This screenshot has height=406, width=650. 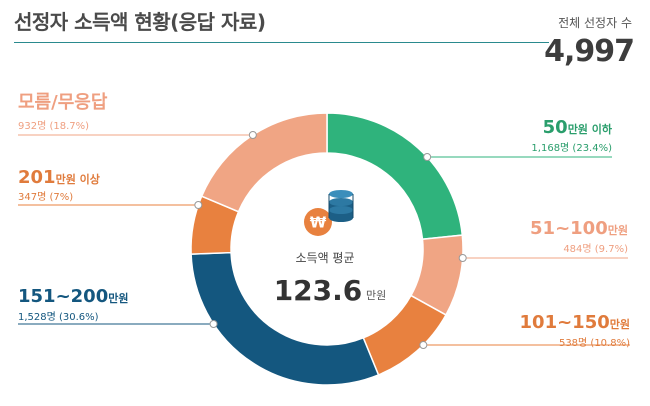 I want to click on chart-title: 선정자 소득액 현황(응답 자료), so click(x=140, y=22).